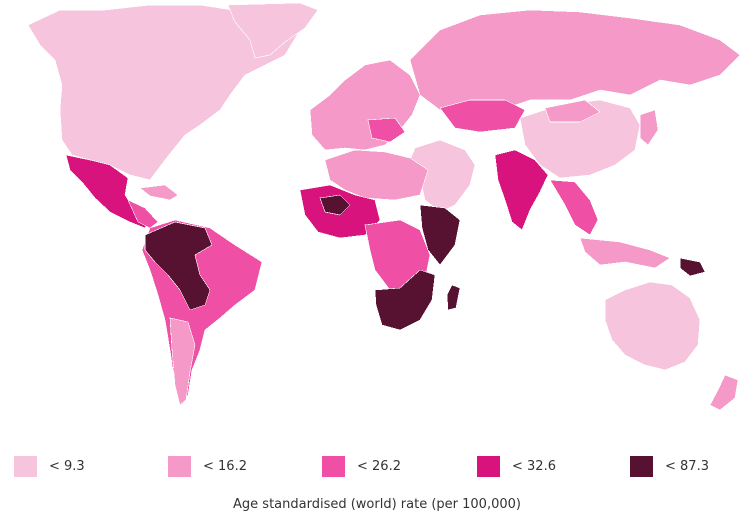 The height and width of the screenshot is (517, 754). I want to click on region-mongolia, so click(572, 111).